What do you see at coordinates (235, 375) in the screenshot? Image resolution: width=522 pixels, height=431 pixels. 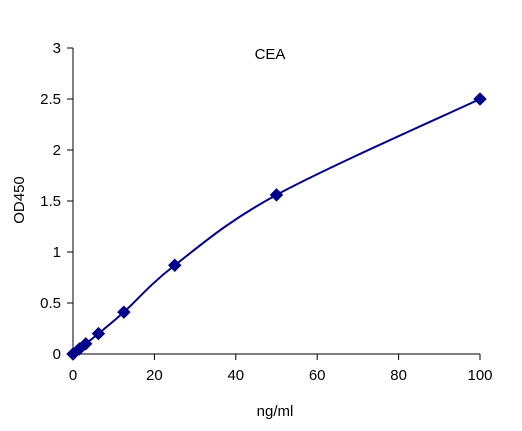 I see `x-tick-label: 40` at bounding box center [235, 375].